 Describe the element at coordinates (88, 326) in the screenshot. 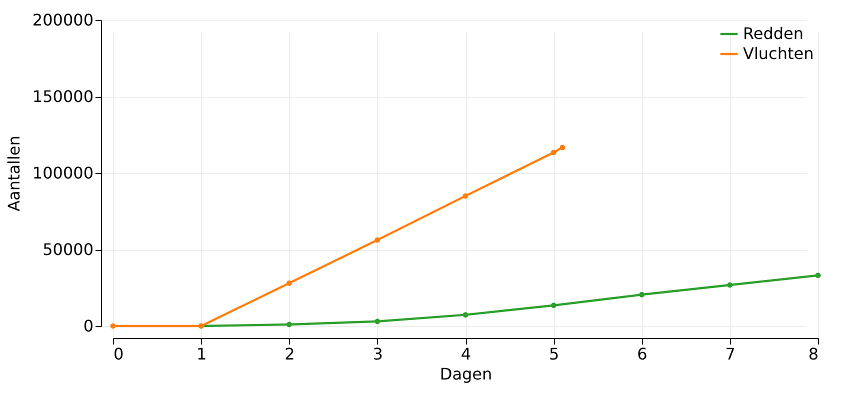

I see `y-tick-label: 0` at that location.